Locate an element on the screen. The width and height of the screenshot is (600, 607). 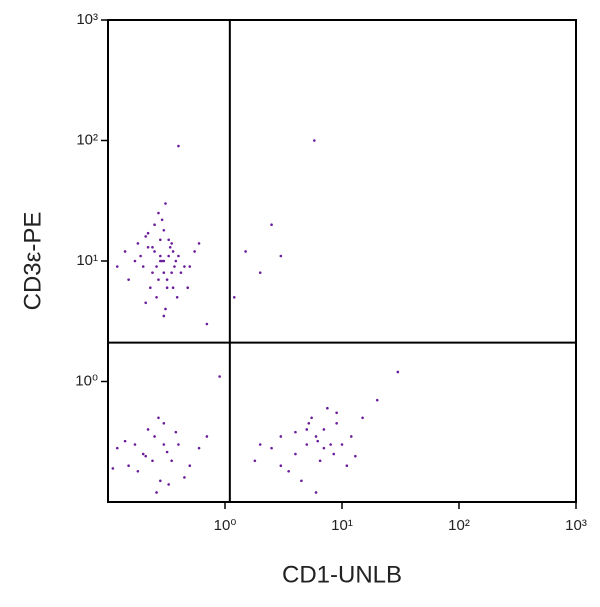
y-tick-label: 10¹ is located at coordinates (87, 260).